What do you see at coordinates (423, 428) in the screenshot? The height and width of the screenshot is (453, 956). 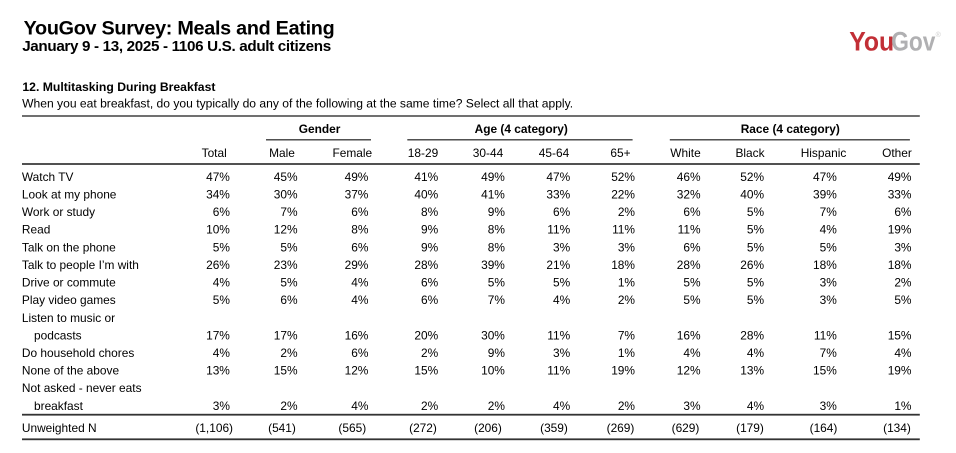 I see `svg-text: (272)` at bounding box center [423, 428].